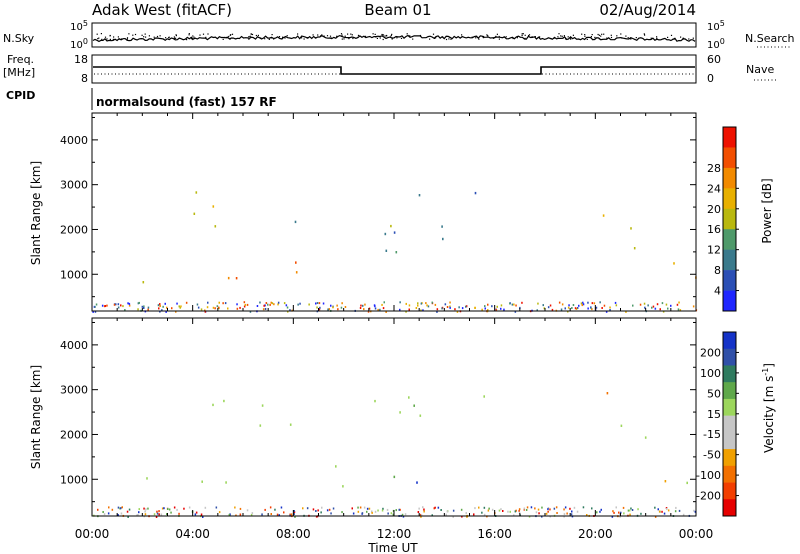 Image resolution: width=800 pixels, height=554 pixels. Describe the element at coordinates (714, 188) in the screenshot. I see `colorbar-tick-label: 24` at that location.